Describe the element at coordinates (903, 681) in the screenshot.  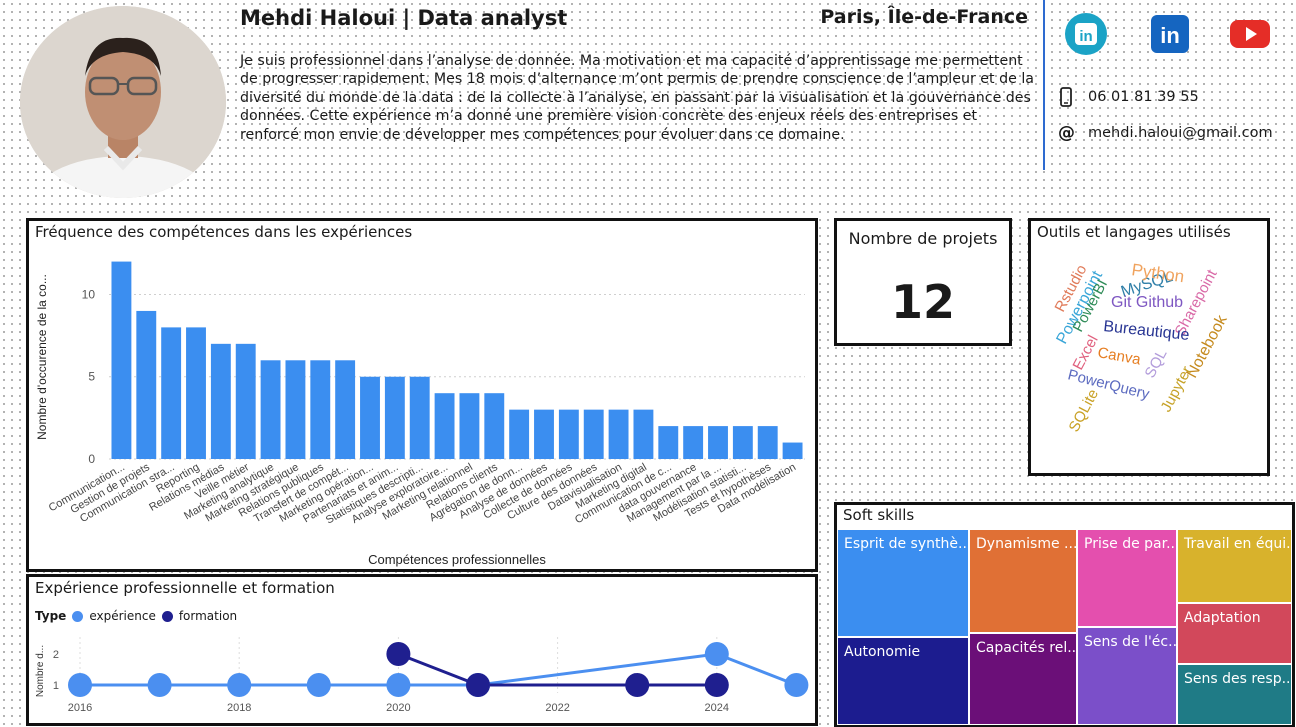
I see `soft-skill-tile: Autonomie` at that location.